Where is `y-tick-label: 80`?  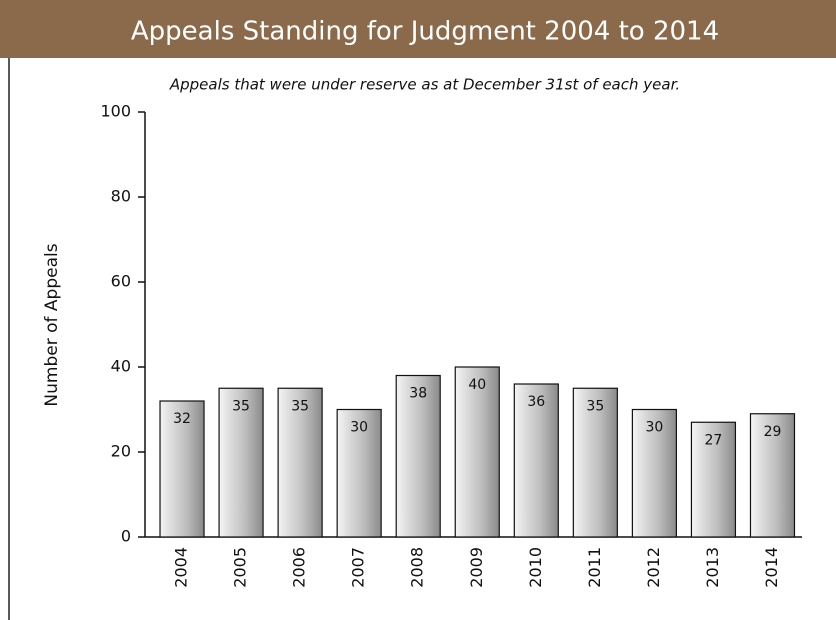
y-tick-label: 80 is located at coordinates (121, 196).